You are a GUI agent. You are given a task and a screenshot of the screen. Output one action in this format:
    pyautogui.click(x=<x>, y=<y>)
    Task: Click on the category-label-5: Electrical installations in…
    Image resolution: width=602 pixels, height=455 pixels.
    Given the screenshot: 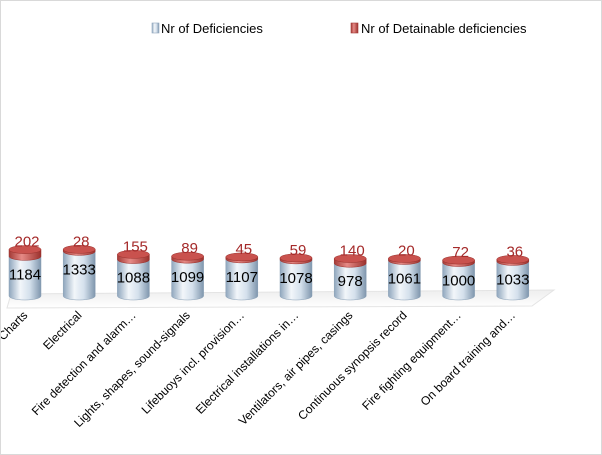 What is the action you would take?
    pyautogui.click(x=247, y=362)
    